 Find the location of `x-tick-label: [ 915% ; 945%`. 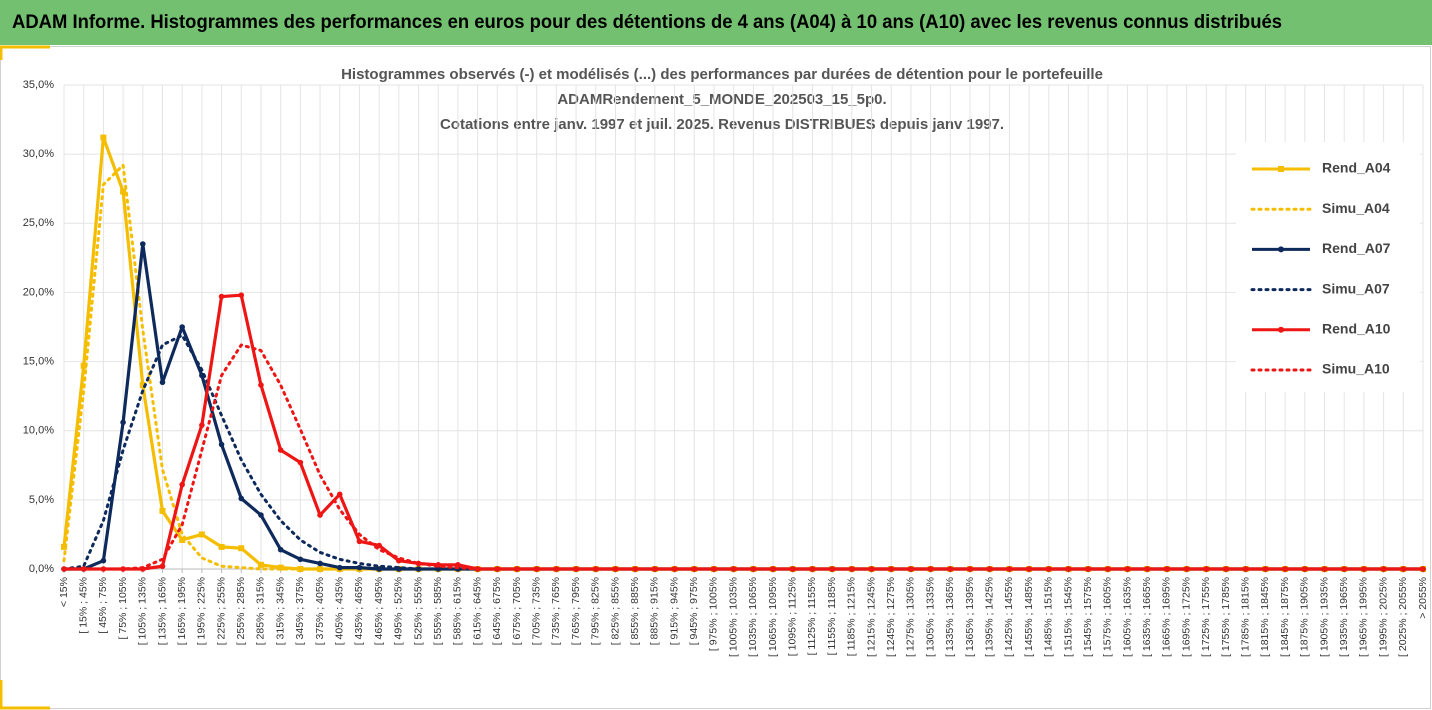

x-tick-label: [ 915% ; 945% is located at coordinates (674, 611).